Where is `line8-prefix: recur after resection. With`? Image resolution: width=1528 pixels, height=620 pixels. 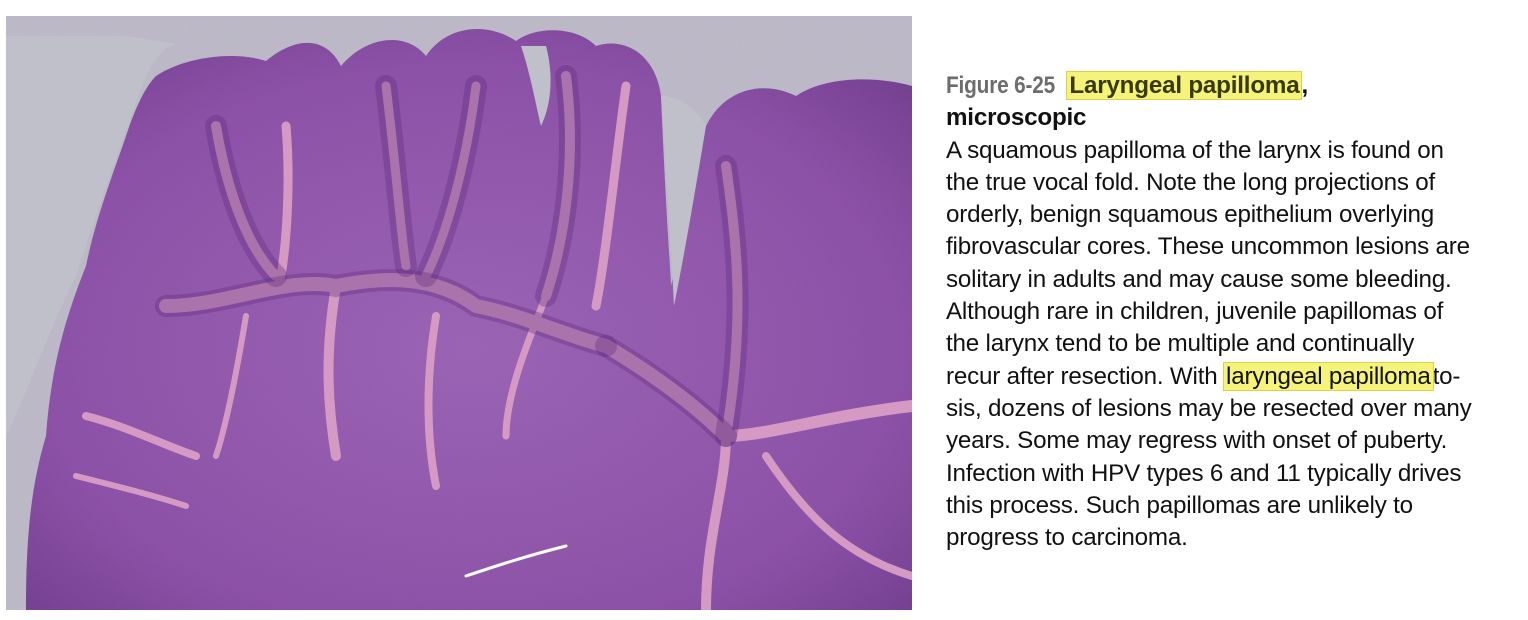 line8-prefix: recur after resection. With is located at coordinates (1085, 376).